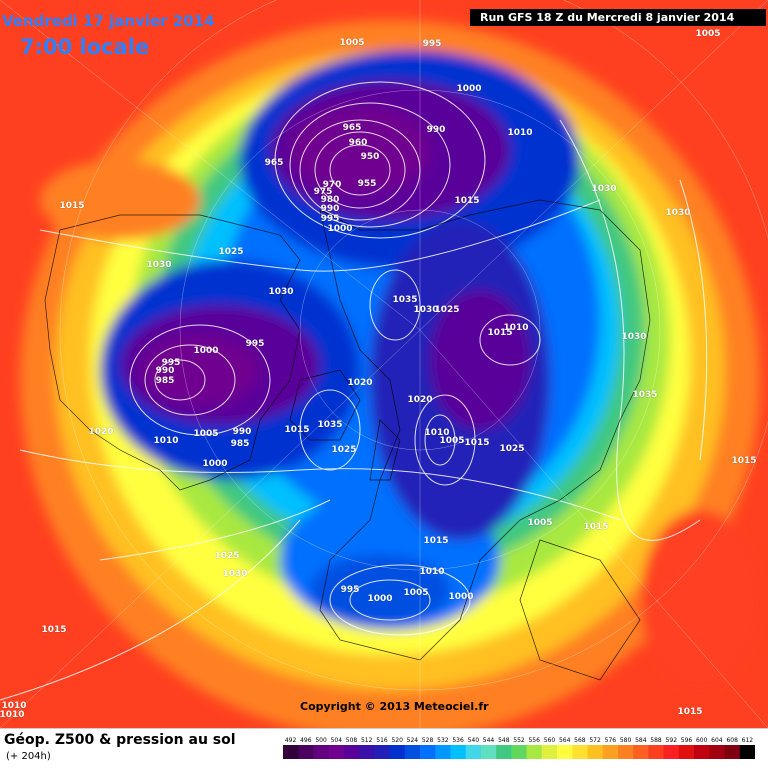  Describe the element at coordinates (352, 740) in the screenshot. I see `legend-tick-label: 508` at that location.